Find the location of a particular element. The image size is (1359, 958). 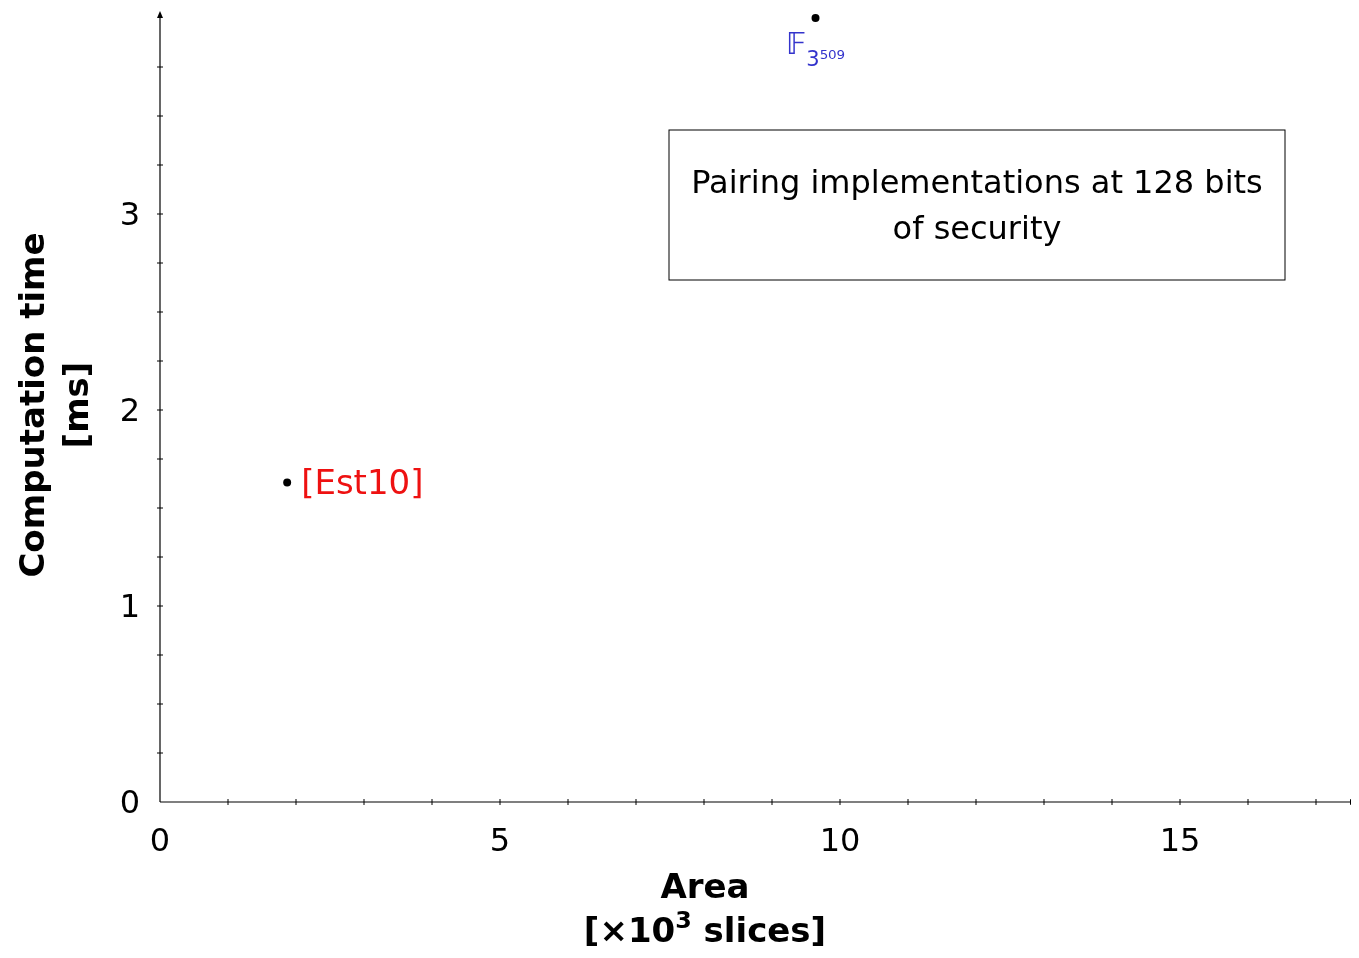

y-tick-label: 2 is located at coordinates (129, 410).